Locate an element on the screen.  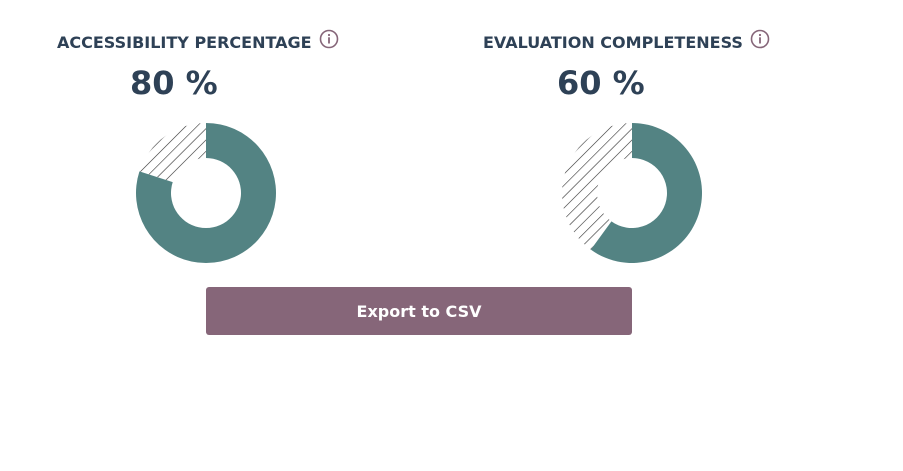
evaluation-title: EVALUATION COMPLETENESS is located at coordinates (626, 40).